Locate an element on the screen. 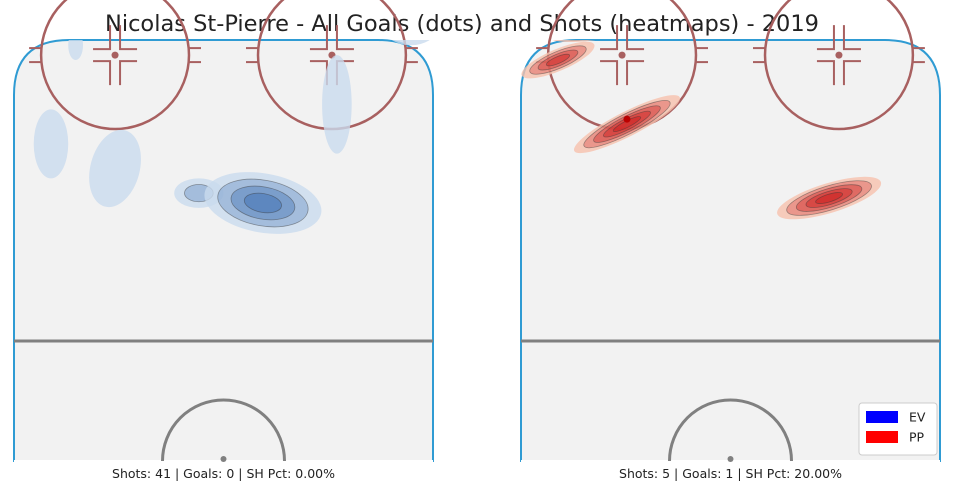  legend-label-pp: PP is located at coordinates (917, 437).